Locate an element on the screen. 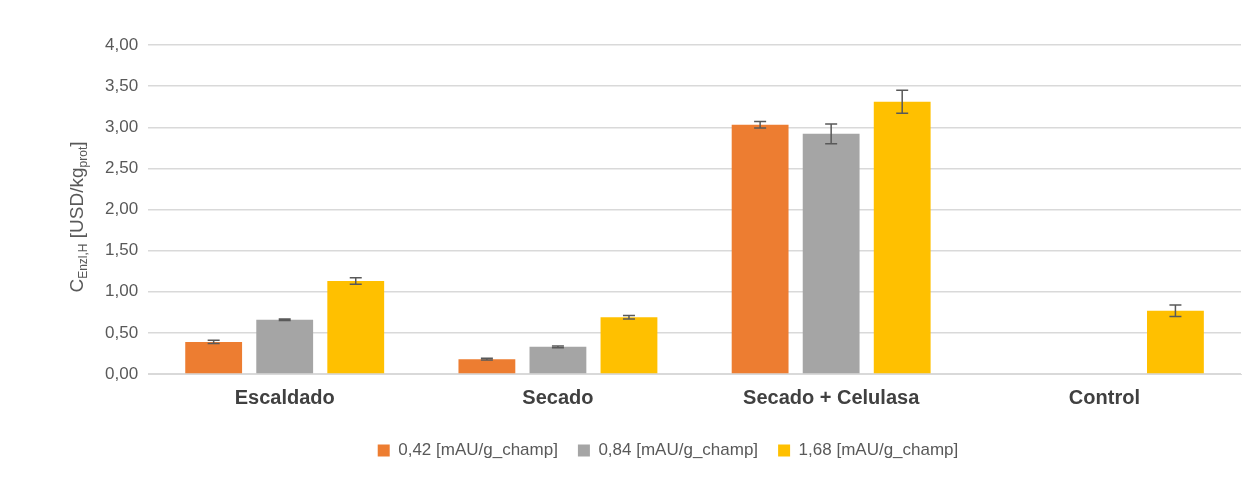  x-tick-label: Secado is located at coordinates (558, 396).